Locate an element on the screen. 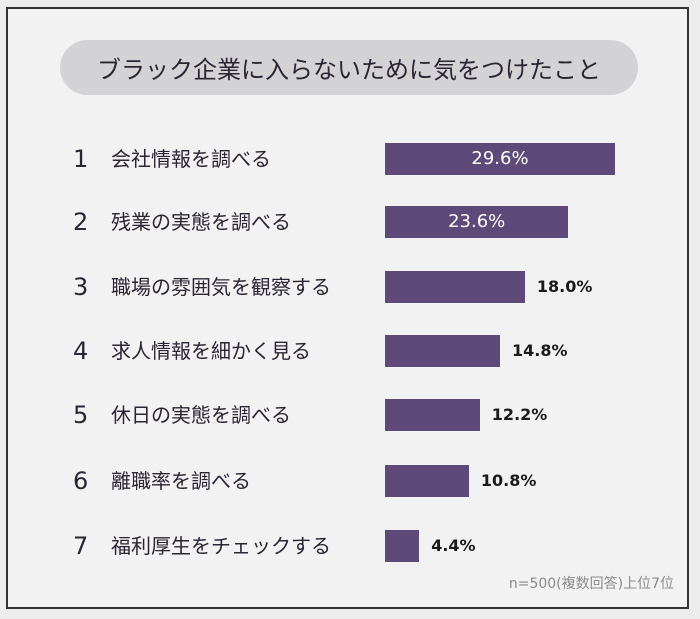 The height and width of the screenshot is (619, 700). sample-note: n=500(複数回答)上位7位 is located at coordinates (591, 584).